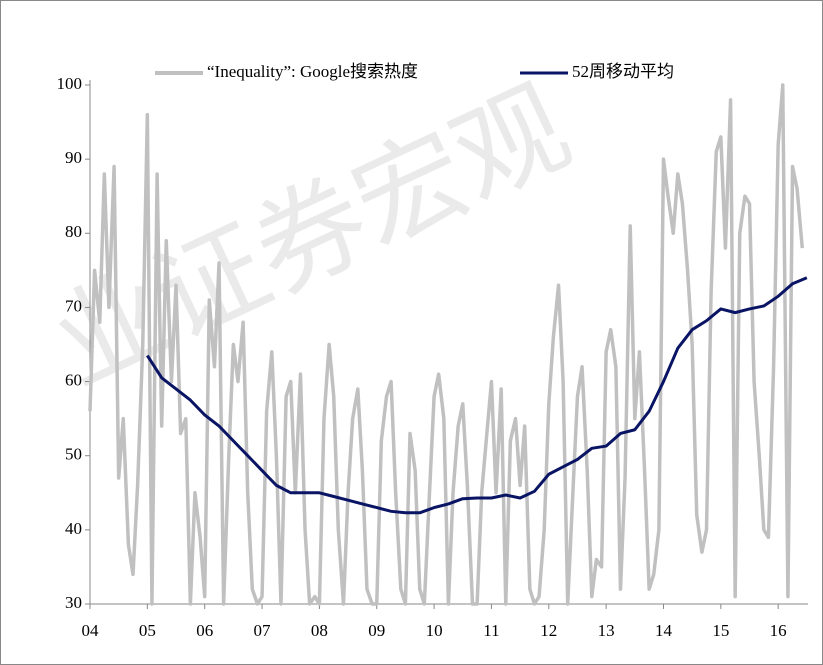  What do you see at coordinates (434, 630) in the screenshot?
I see `x-tick-label: 10` at bounding box center [434, 630].